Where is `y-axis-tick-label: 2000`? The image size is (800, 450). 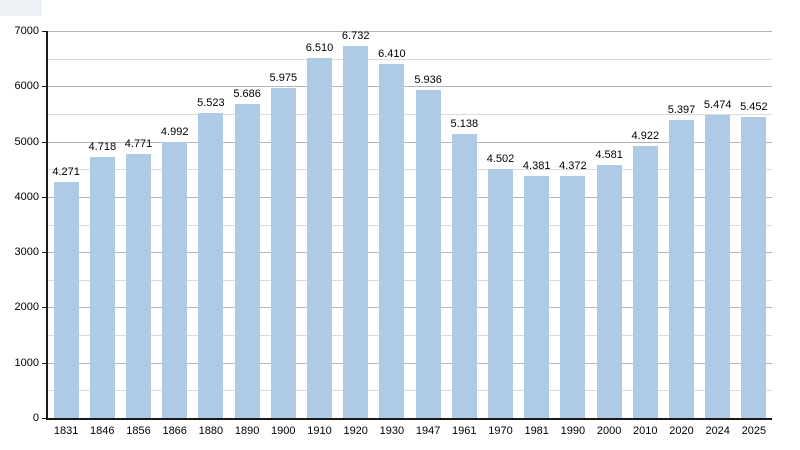
y-axis-tick-label: 2000 is located at coordinates (26, 307).